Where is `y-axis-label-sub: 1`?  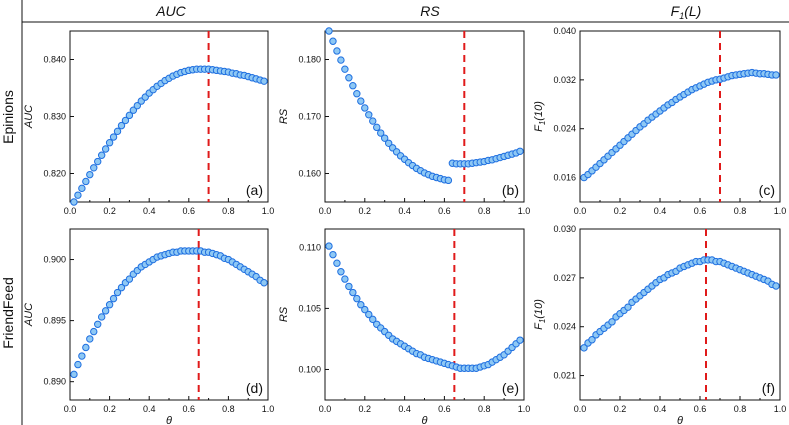 y-axis-label-sub: 1 is located at coordinates (542, 123).